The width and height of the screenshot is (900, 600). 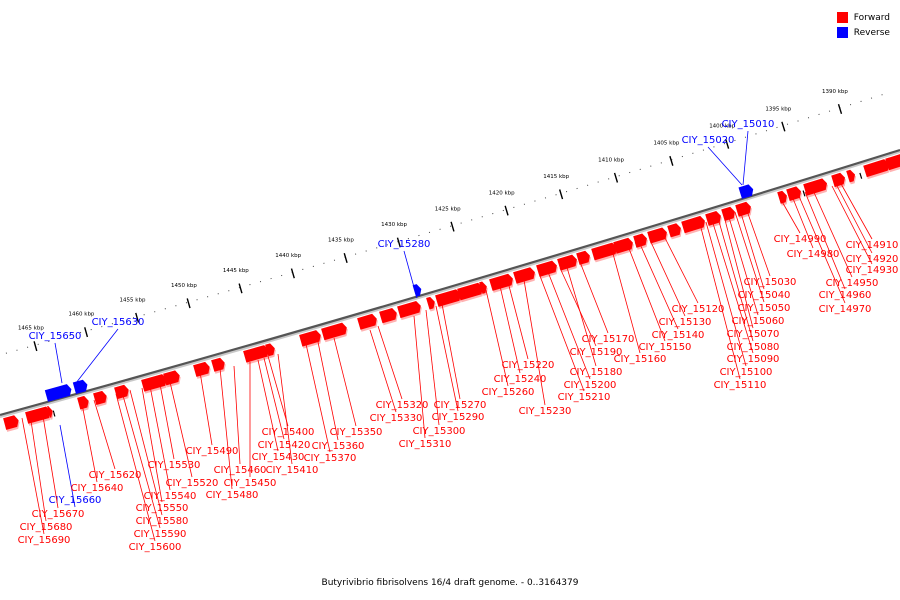 I want to click on gene-label: CIY_15620, so click(x=115, y=475).